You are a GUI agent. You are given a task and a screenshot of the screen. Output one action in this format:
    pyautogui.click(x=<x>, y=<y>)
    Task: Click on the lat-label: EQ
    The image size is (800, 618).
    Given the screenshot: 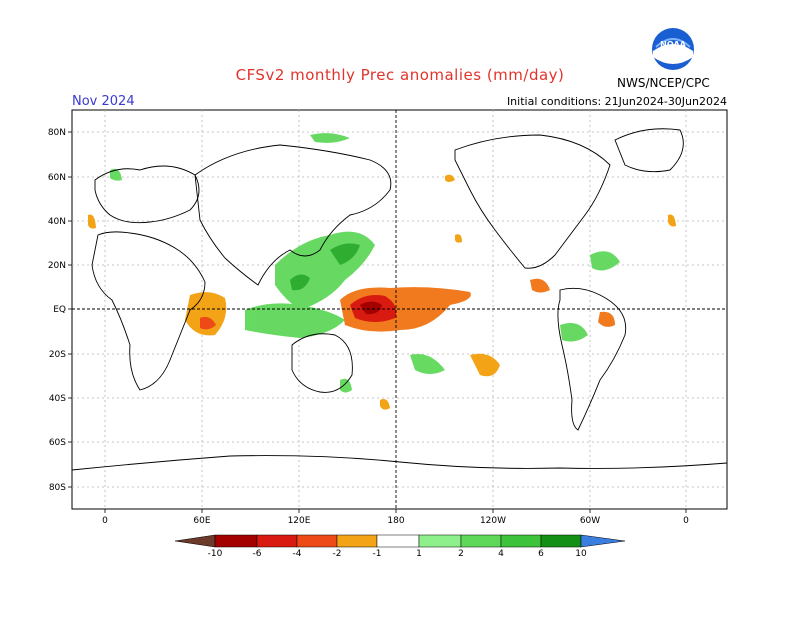 What is the action you would take?
    pyautogui.click(x=59, y=310)
    